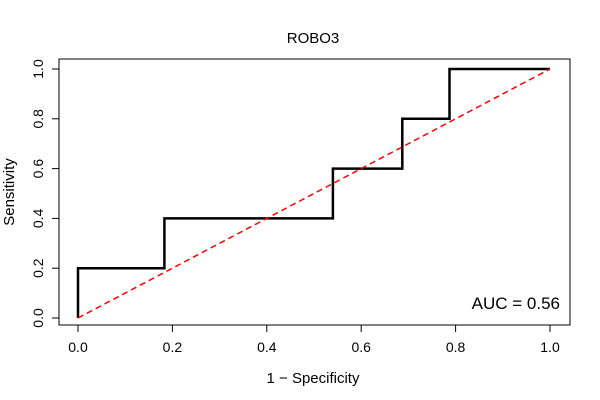 This screenshot has width=600, height=400. What do you see at coordinates (38, 119) in the screenshot?
I see `y-tick-label: 0.8` at bounding box center [38, 119].